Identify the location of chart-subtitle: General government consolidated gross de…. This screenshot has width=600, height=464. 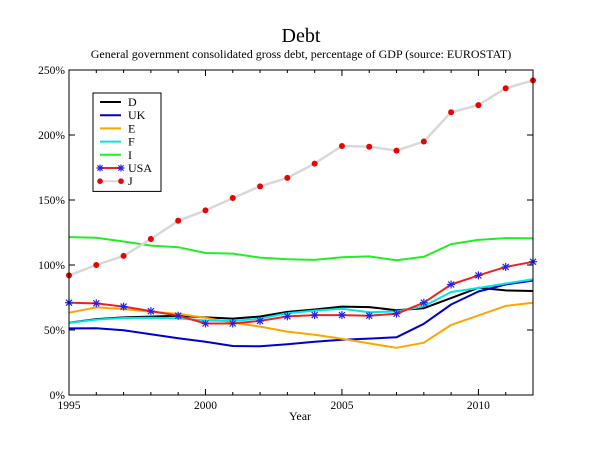
(301, 54).